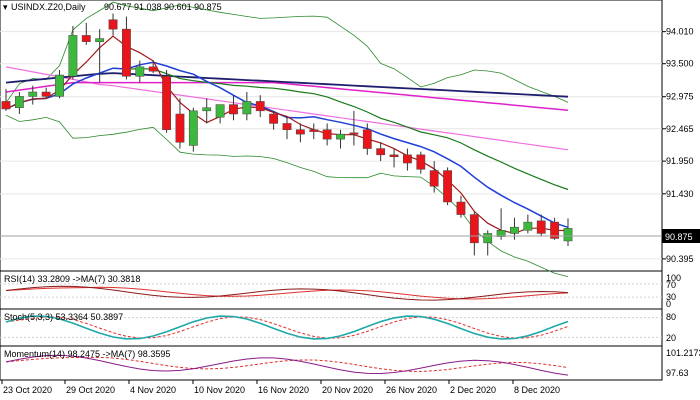 This screenshot has width=700, height=400. Describe the element at coordinates (411, 390) in the screenshot. I see `date-label: 26 Nov 2020` at that location.